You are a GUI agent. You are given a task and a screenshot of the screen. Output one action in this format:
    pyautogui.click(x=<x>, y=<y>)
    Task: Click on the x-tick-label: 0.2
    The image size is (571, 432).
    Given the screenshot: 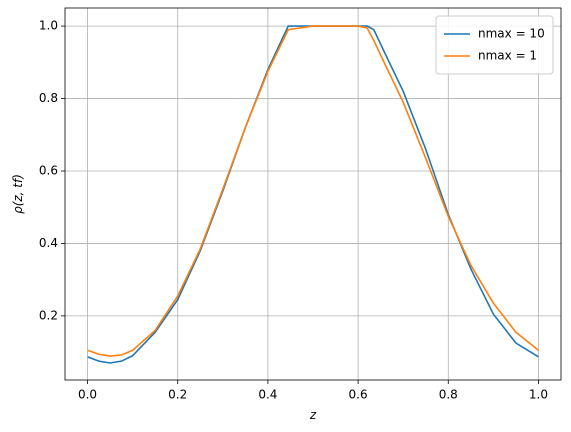 What is the action you would take?
    pyautogui.click(x=177, y=395)
    